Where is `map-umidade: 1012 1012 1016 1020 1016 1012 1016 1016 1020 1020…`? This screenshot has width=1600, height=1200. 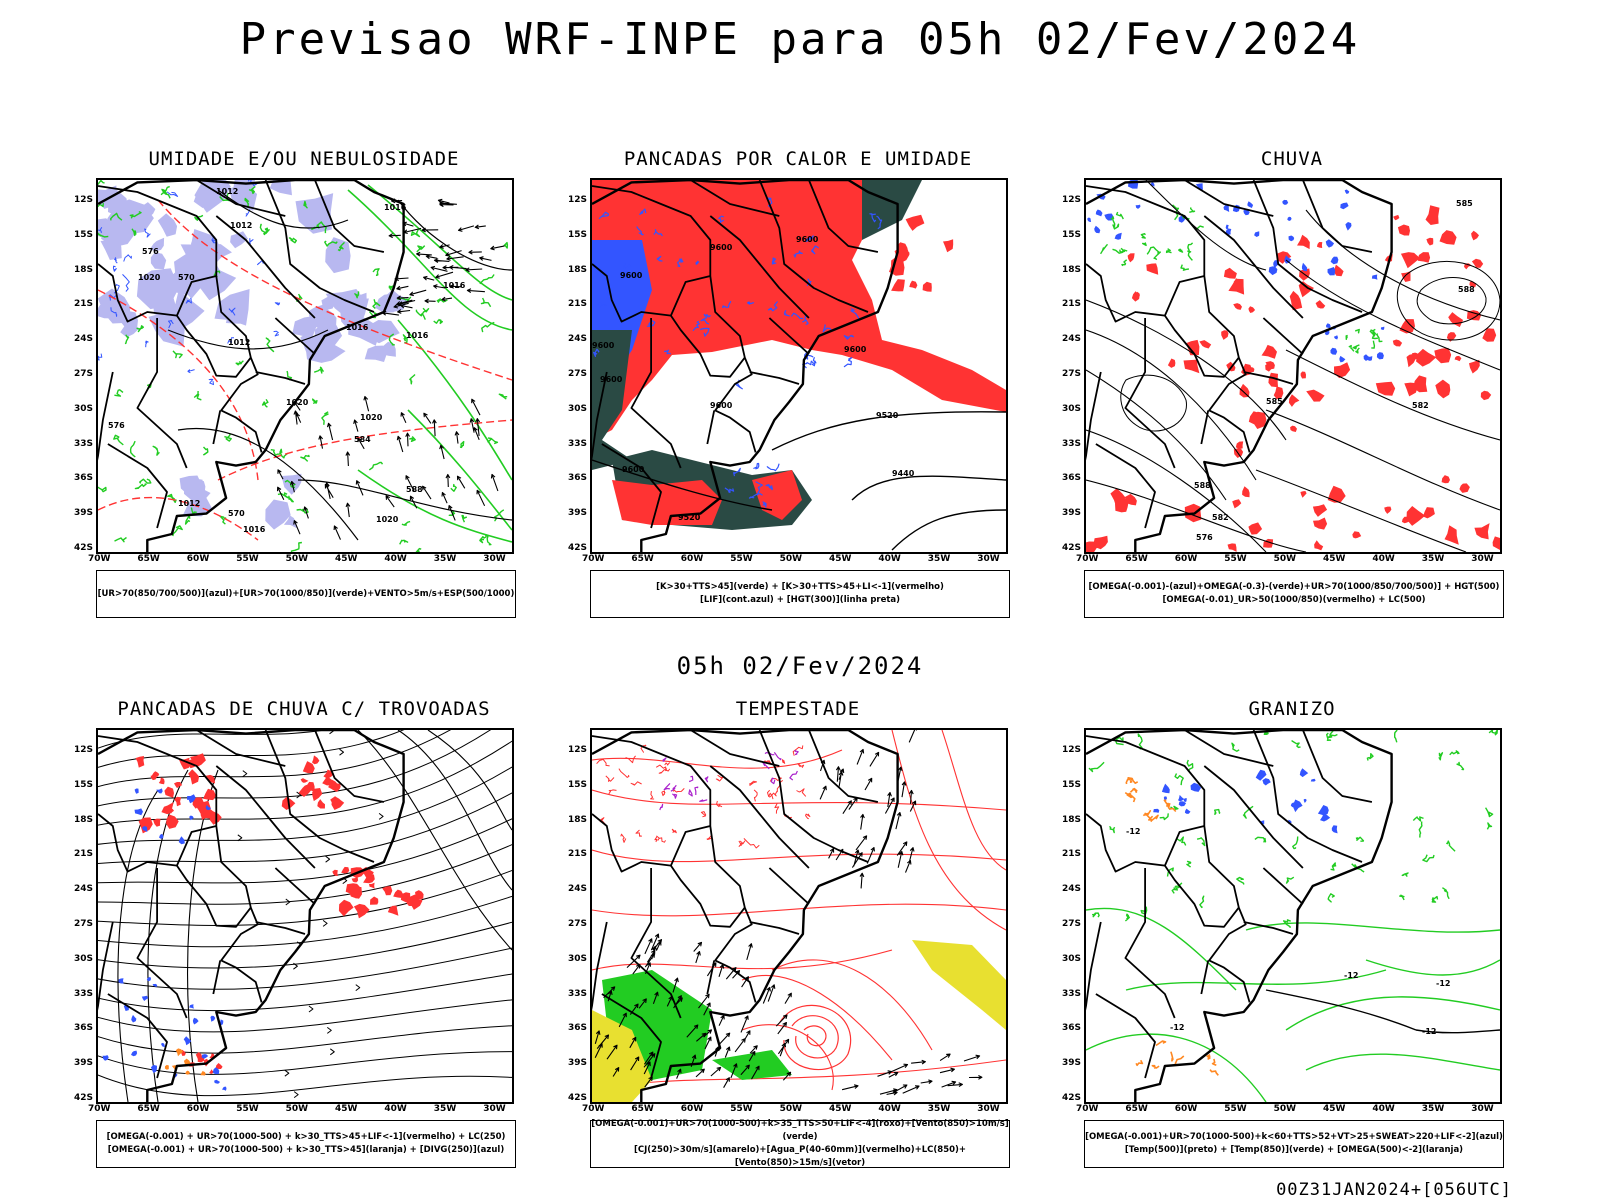
map-umidade: 1012 1012 1016 1020 1016 1012 1016 1016 1020 1020… is located at coordinates (305, 366).